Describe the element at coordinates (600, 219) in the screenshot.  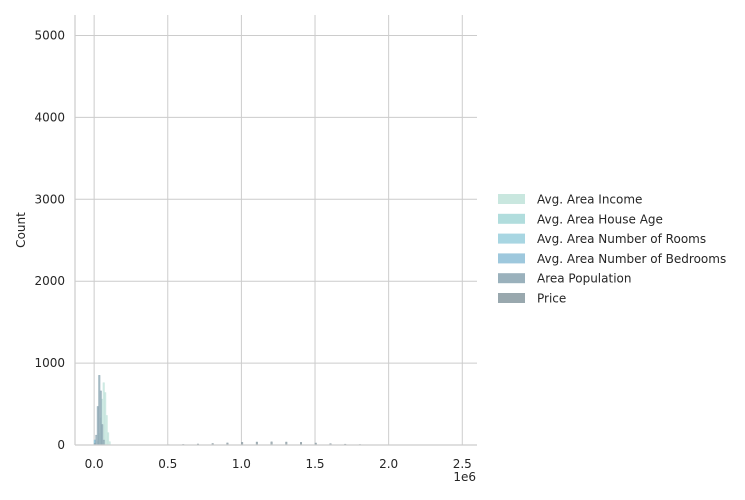
I see `legend-entry-label: Avg. Area House Age` at that location.